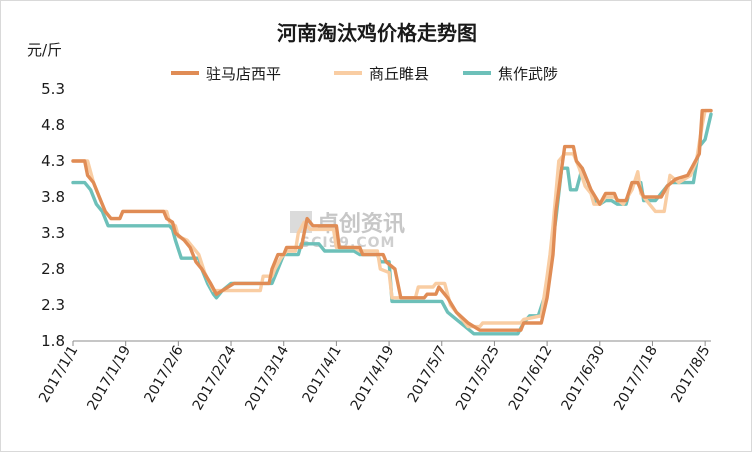  What do you see at coordinates (44, 50) in the screenshot?
I see `y-axis-unit: 元/斤` at bounding box center [44, 50].